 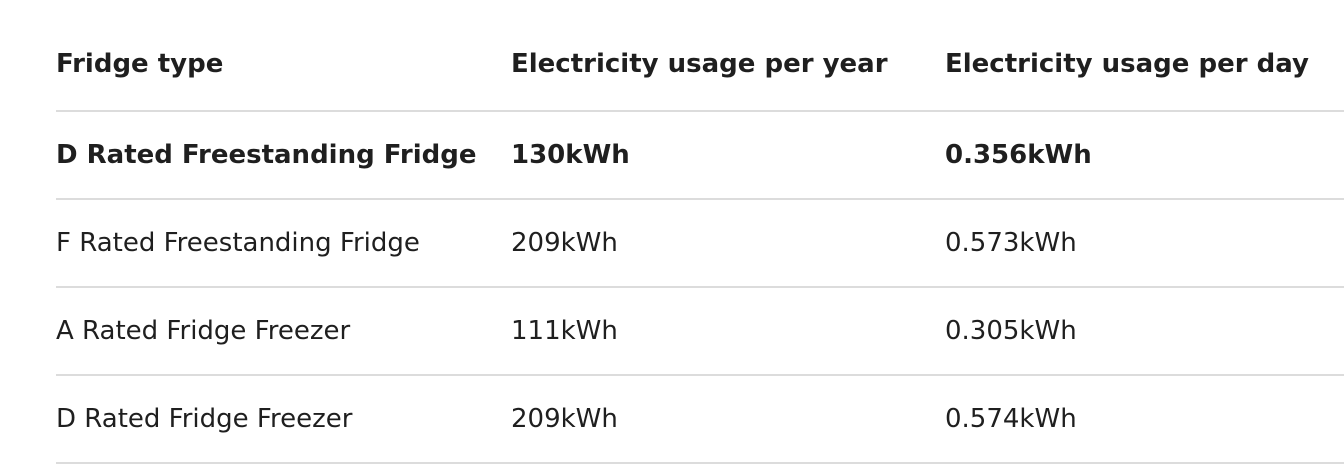 I want to click on table-cell: 0.305kWh, so click(x=1144, y=331).